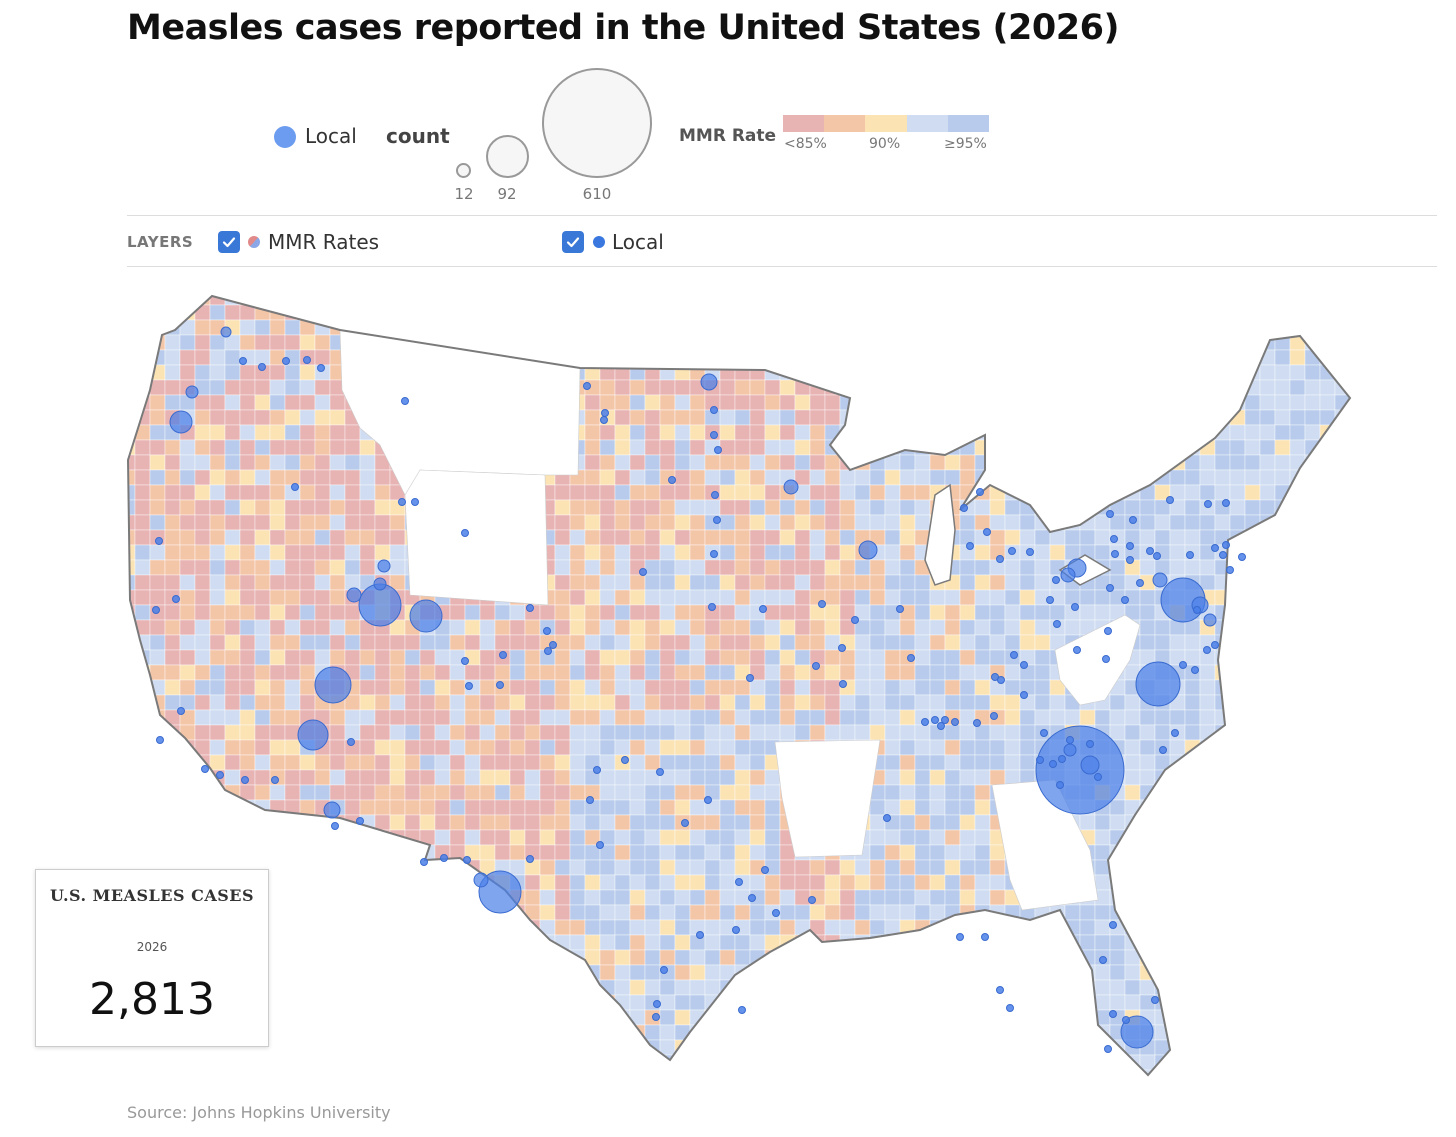 This screenshot has height=1137, width=1456. Describe the element at coordinates (573, 242) in the screenshot. I see `local-checkbox` at that location.